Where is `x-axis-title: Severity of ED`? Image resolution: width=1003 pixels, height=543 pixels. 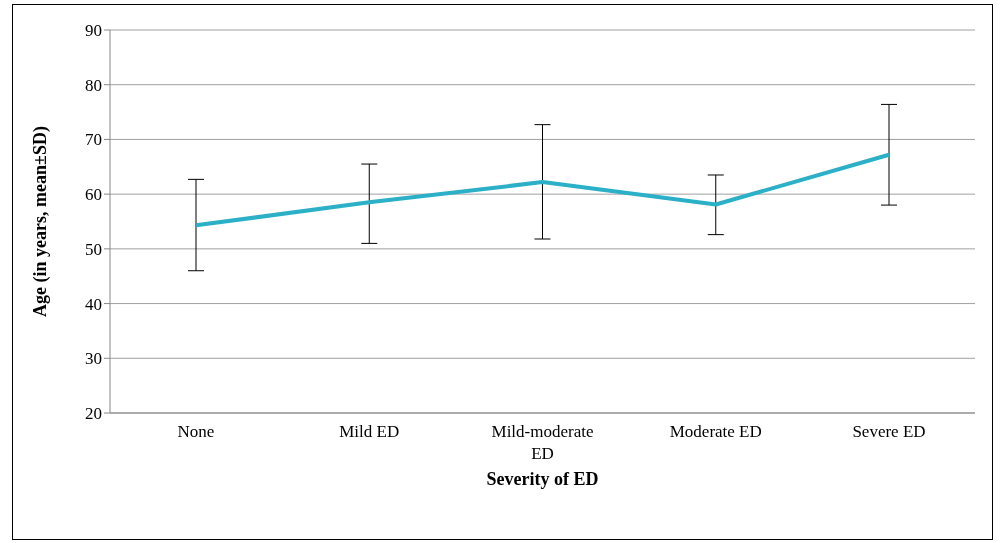 x-axis-title: Severity of ED is located at coordinates (542, 479).